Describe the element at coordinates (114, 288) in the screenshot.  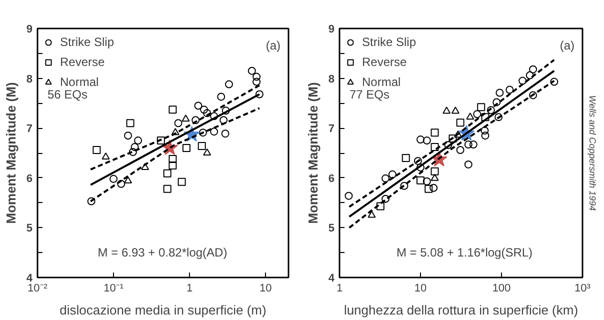
I see `x-tick-label: 10⁻¹` at that location.